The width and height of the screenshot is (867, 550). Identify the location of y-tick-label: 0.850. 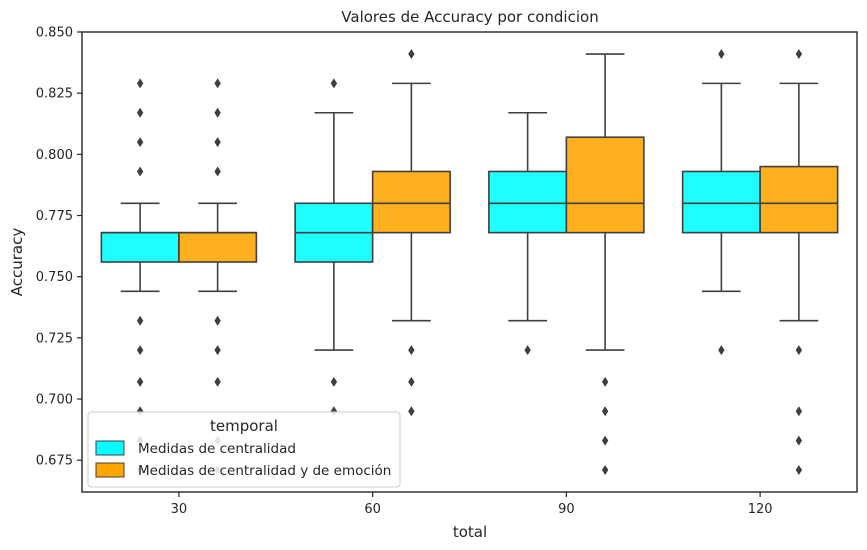
(54, 33).